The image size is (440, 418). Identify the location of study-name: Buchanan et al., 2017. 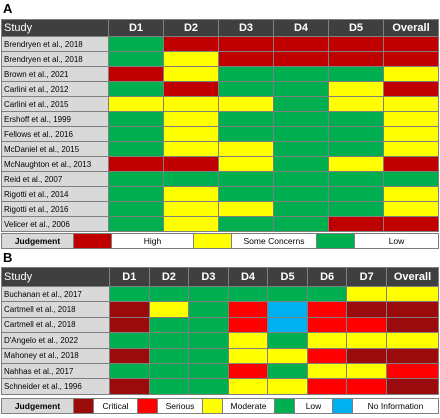
(55, 294).